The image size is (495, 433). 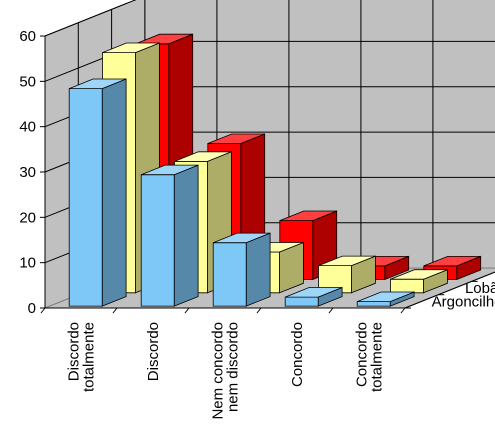 I want to click on z-axis-line, so click(x=449, y=290).